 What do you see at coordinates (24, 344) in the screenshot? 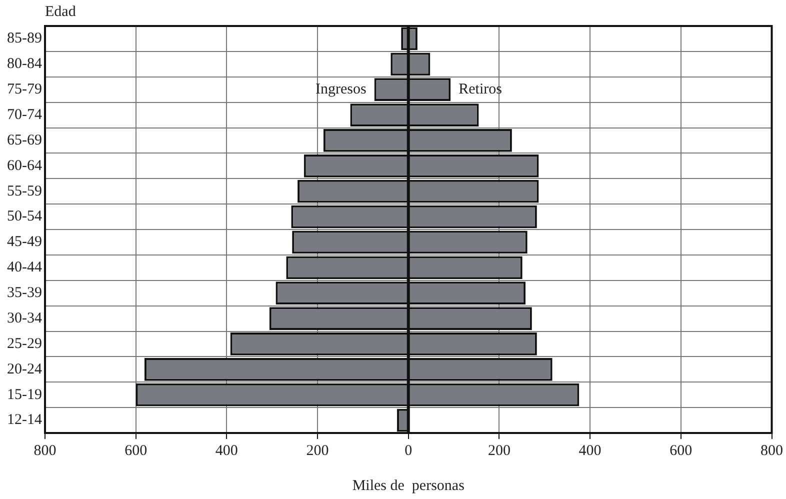
I see `y-tick-label: 25-29` at bounding box center [24, 344].